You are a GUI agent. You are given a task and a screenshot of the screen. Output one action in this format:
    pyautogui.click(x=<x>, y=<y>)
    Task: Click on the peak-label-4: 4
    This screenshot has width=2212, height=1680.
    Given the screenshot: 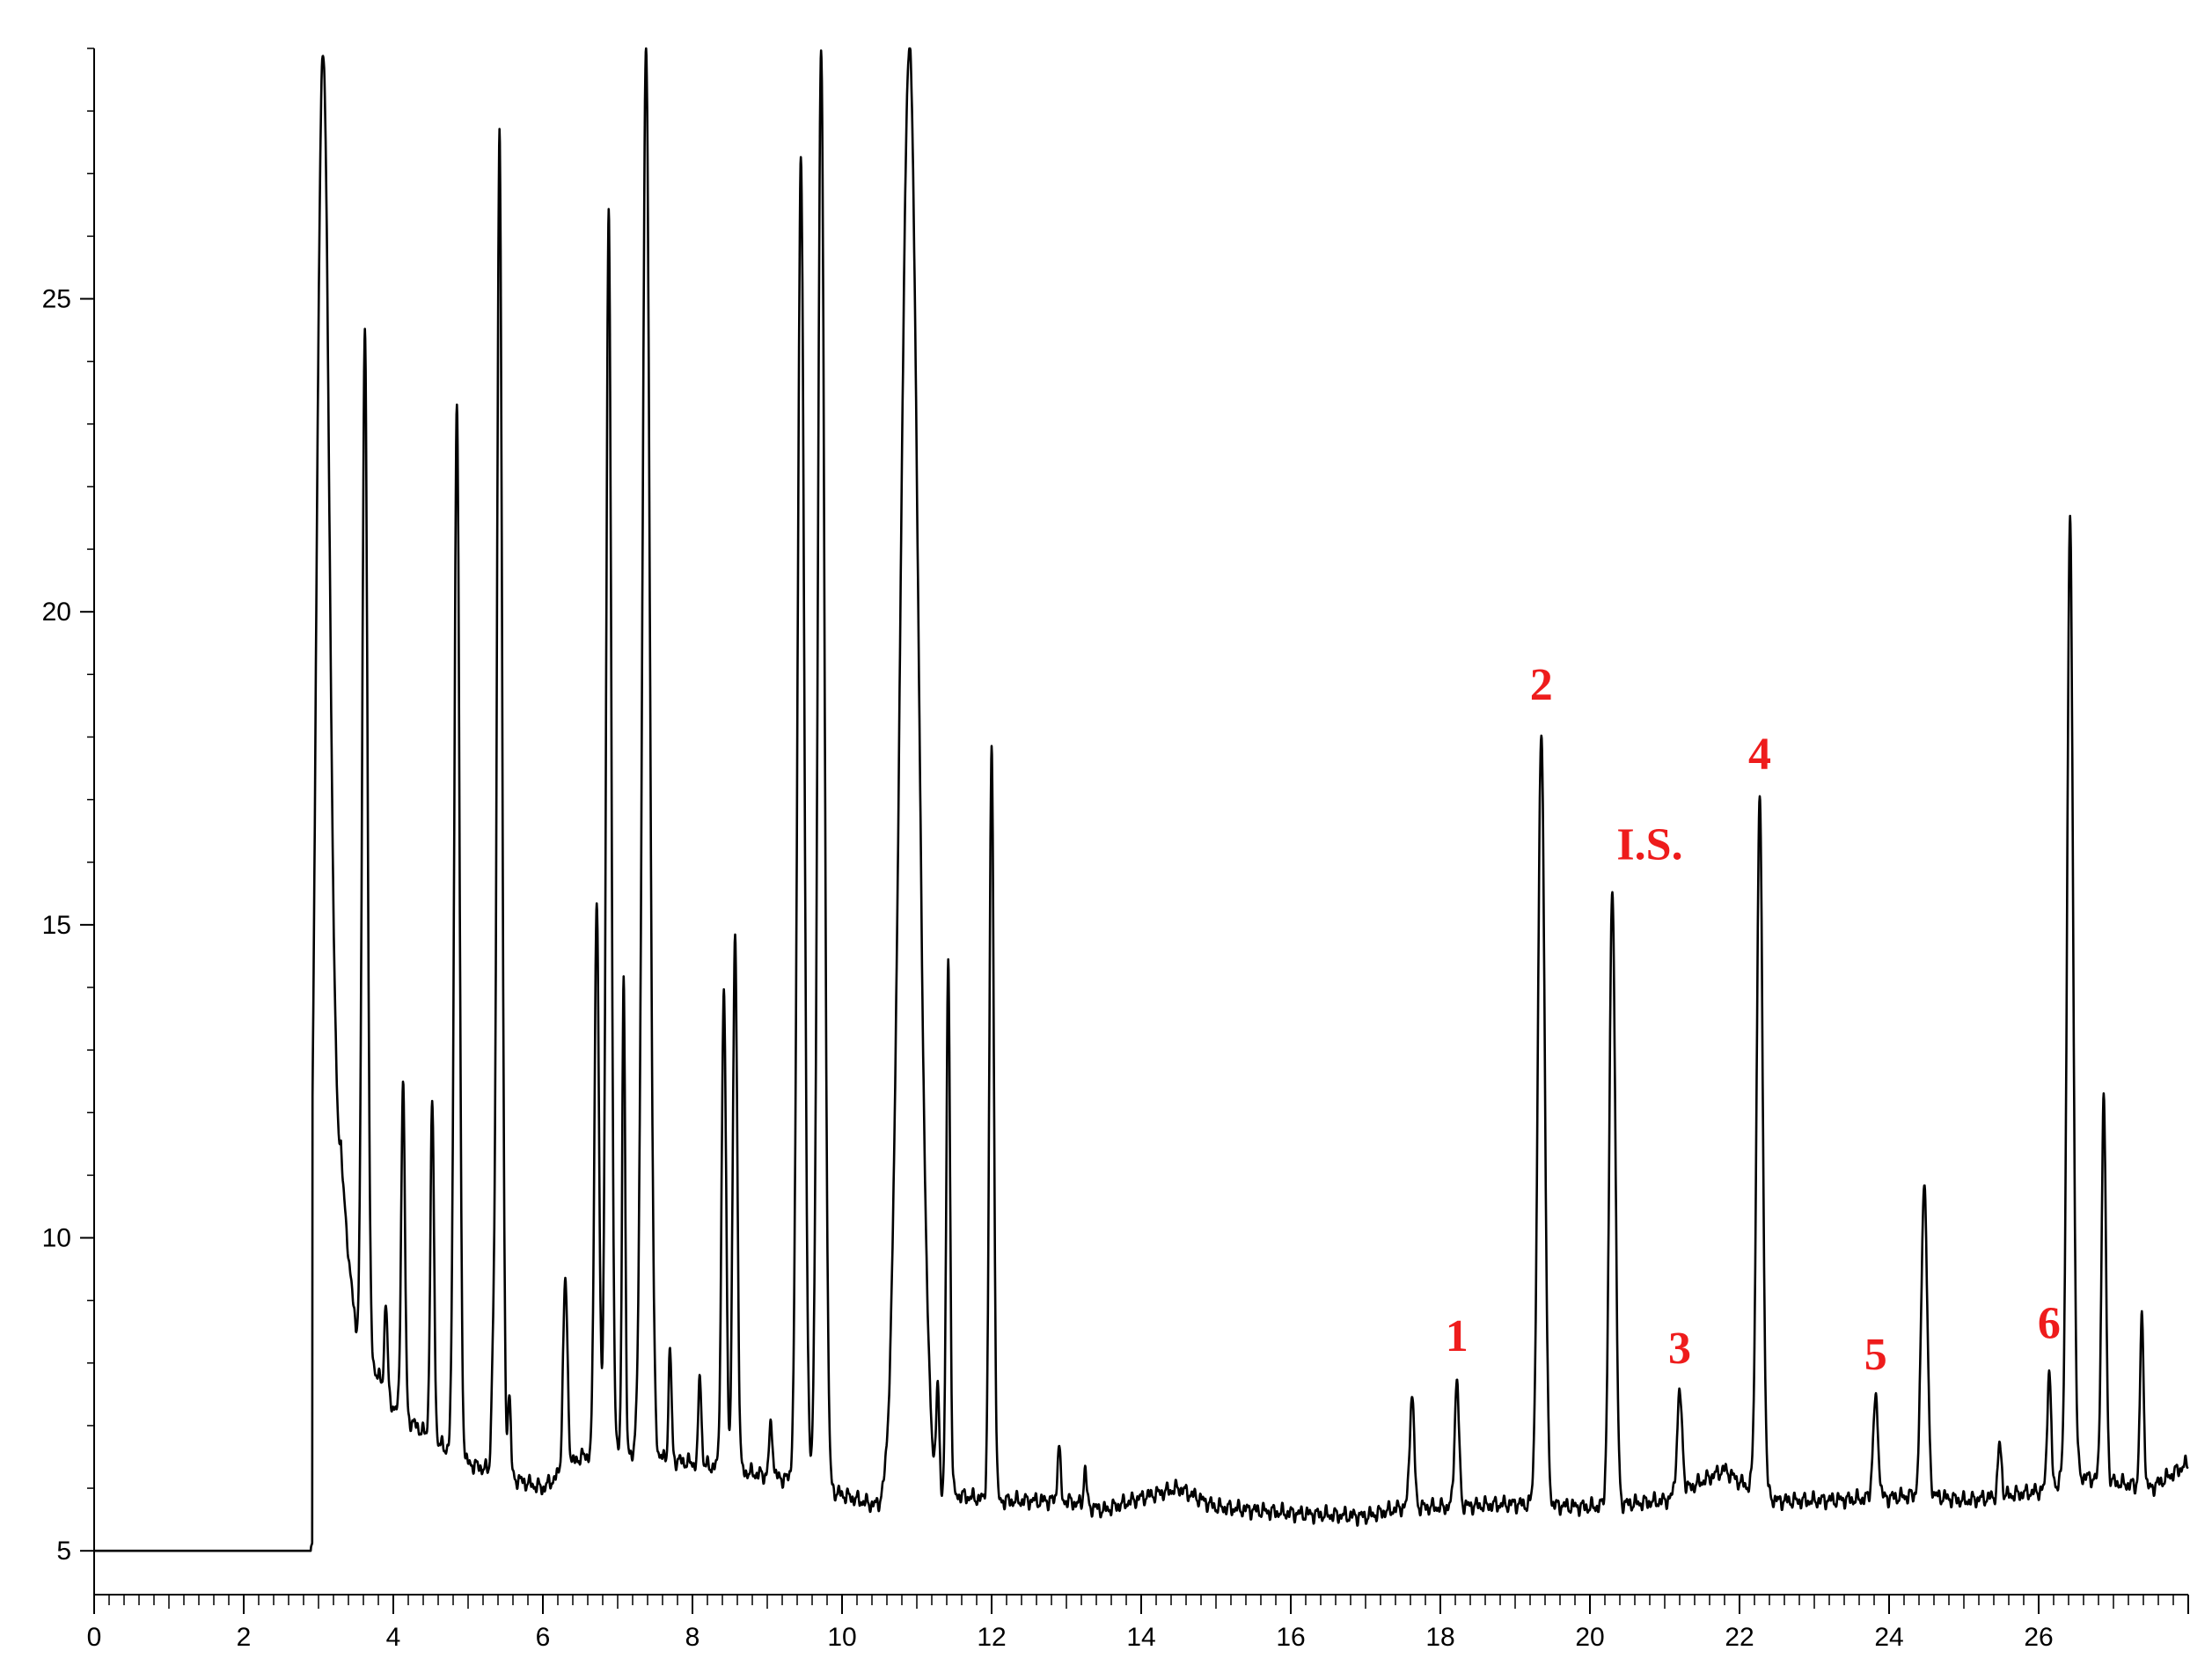 What is the action you would take?
    pyautogui.click(x=1759, y=754)
    